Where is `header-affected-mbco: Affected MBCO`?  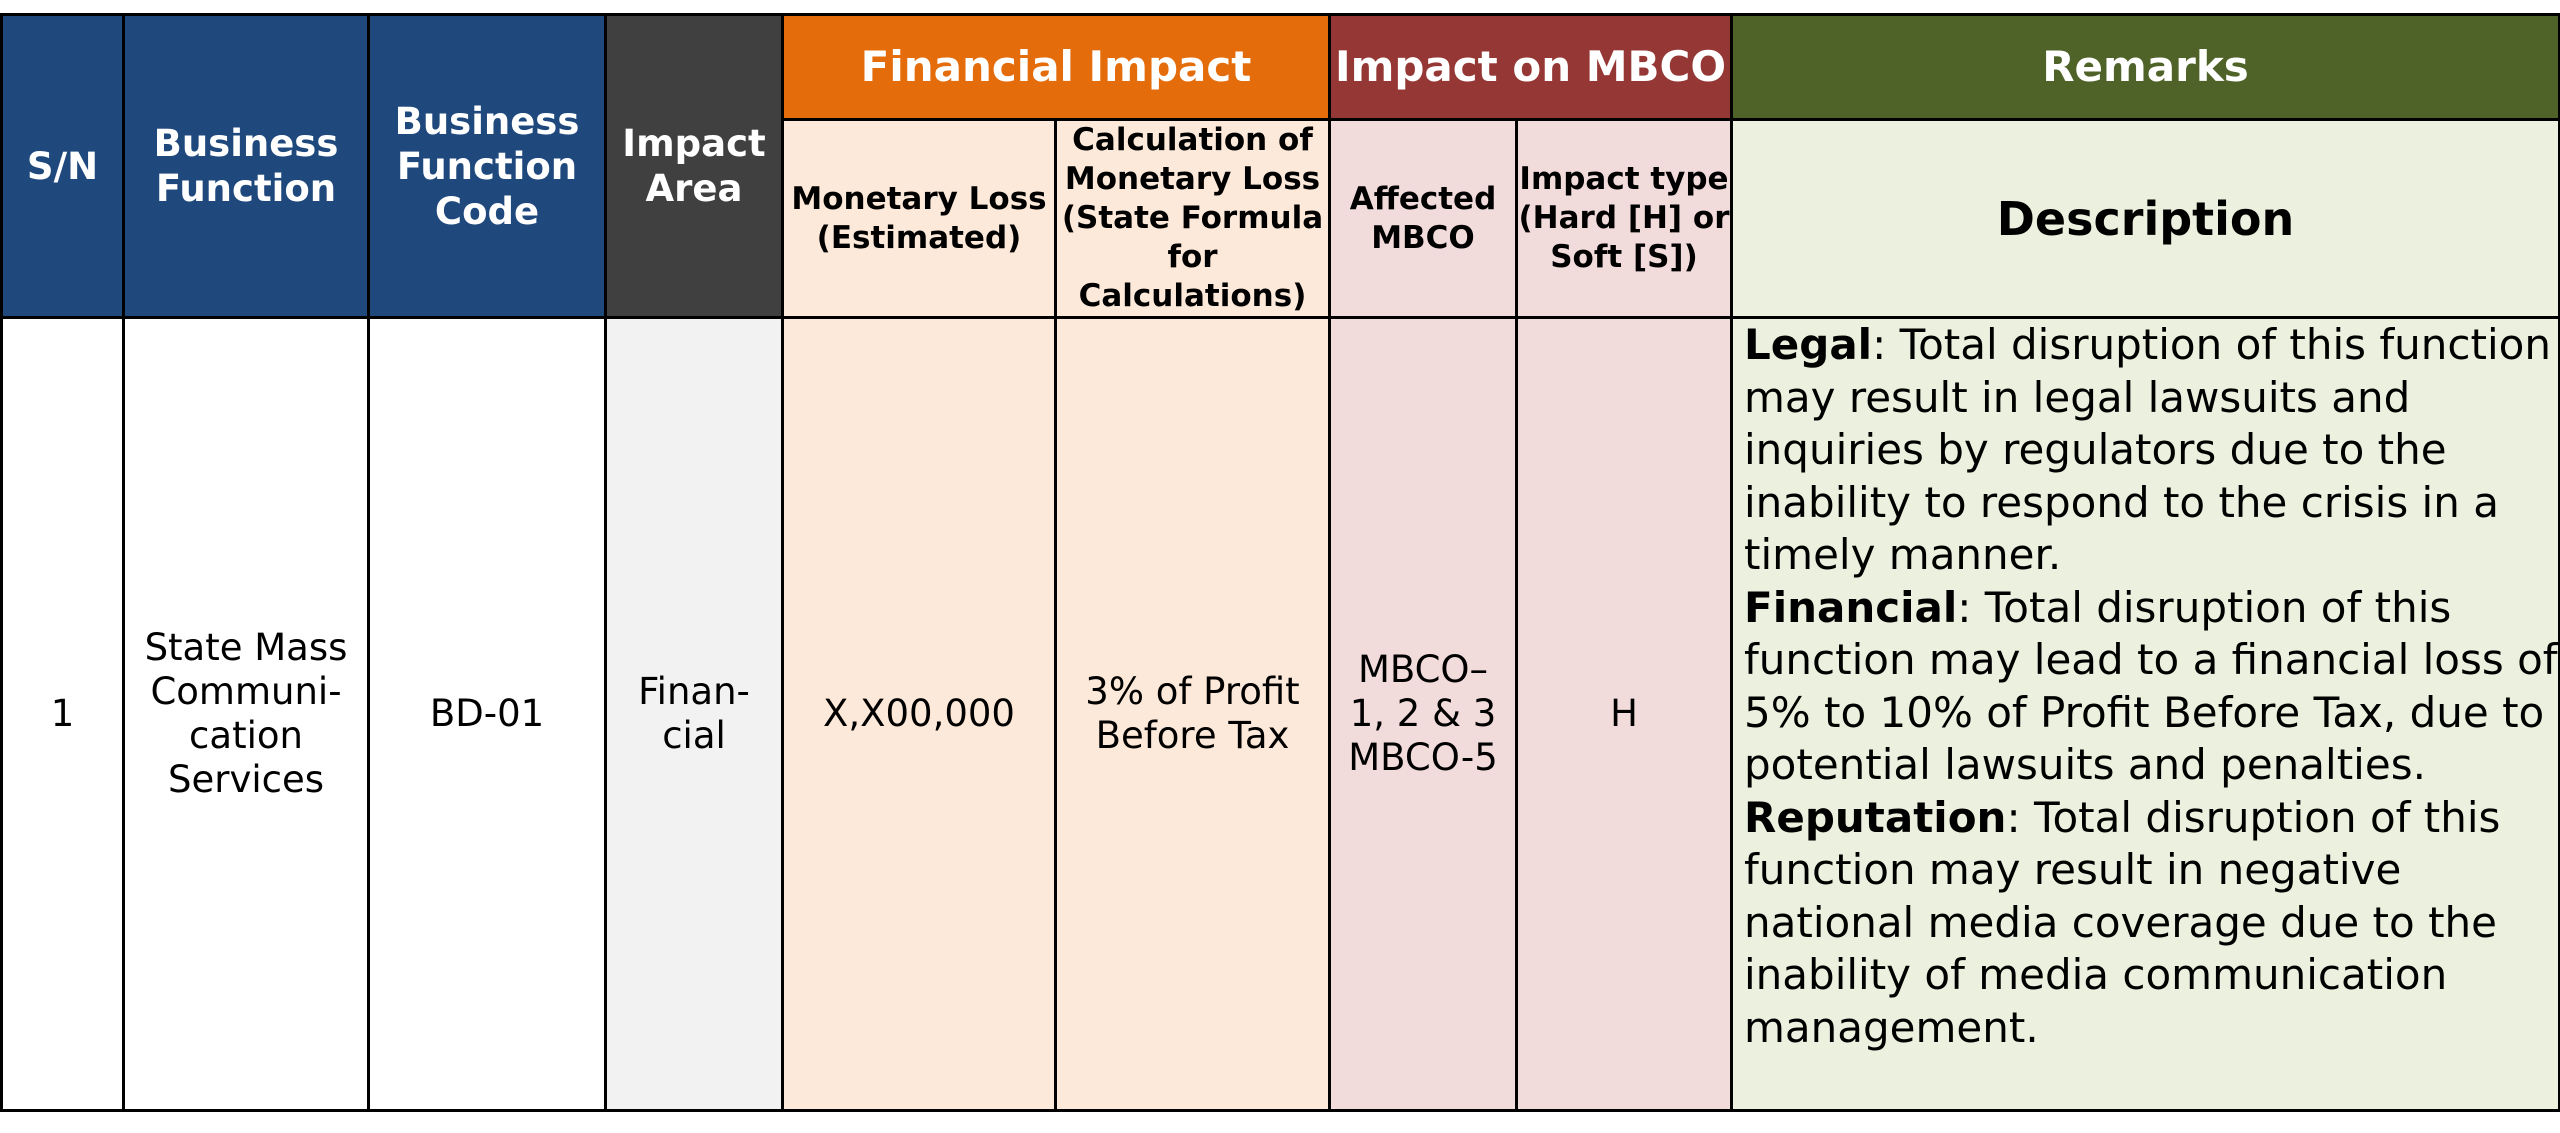 header-affected-mbco: Affected MBCO is located at coordinates (1423, 218).